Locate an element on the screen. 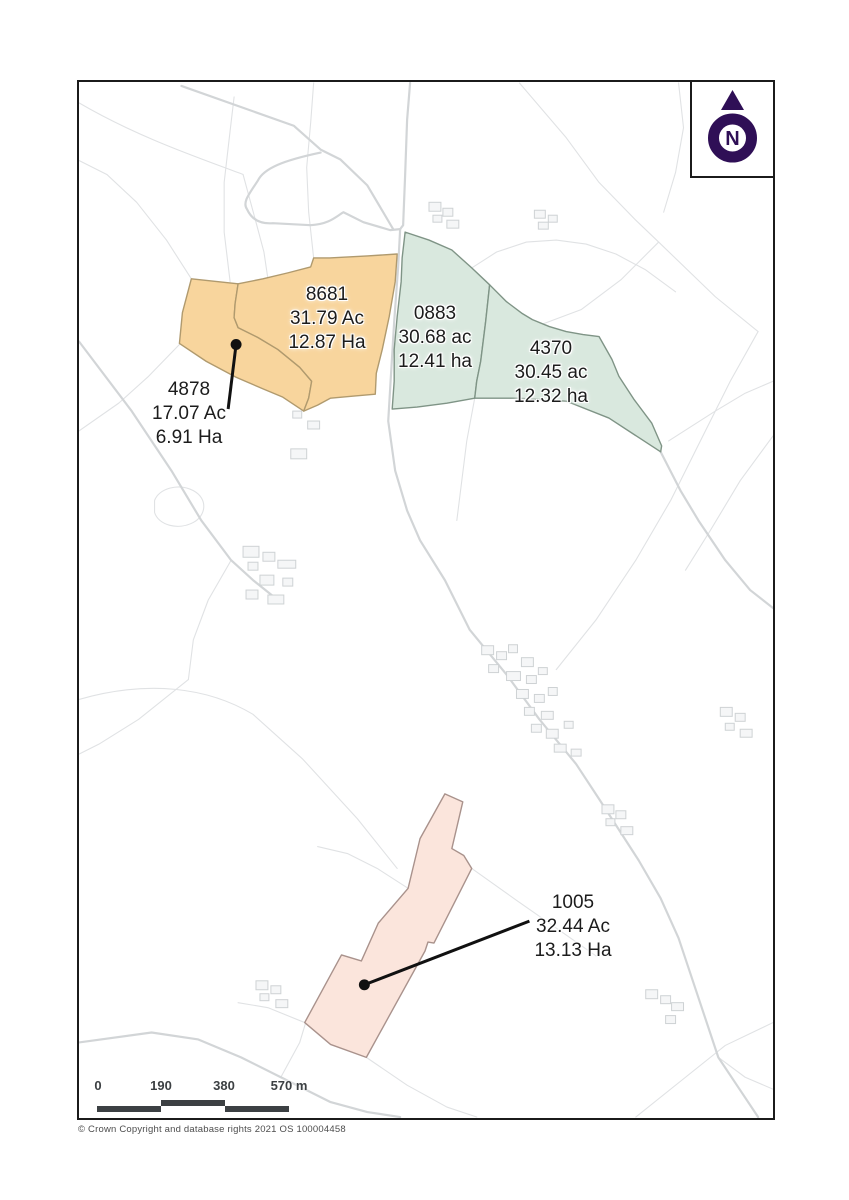 Image resolution: width=849 pixels, height=1200 pixels. parcel-label-4370: 4370 30.45 ac 12.32 ha is located at coordinates (551, 373).